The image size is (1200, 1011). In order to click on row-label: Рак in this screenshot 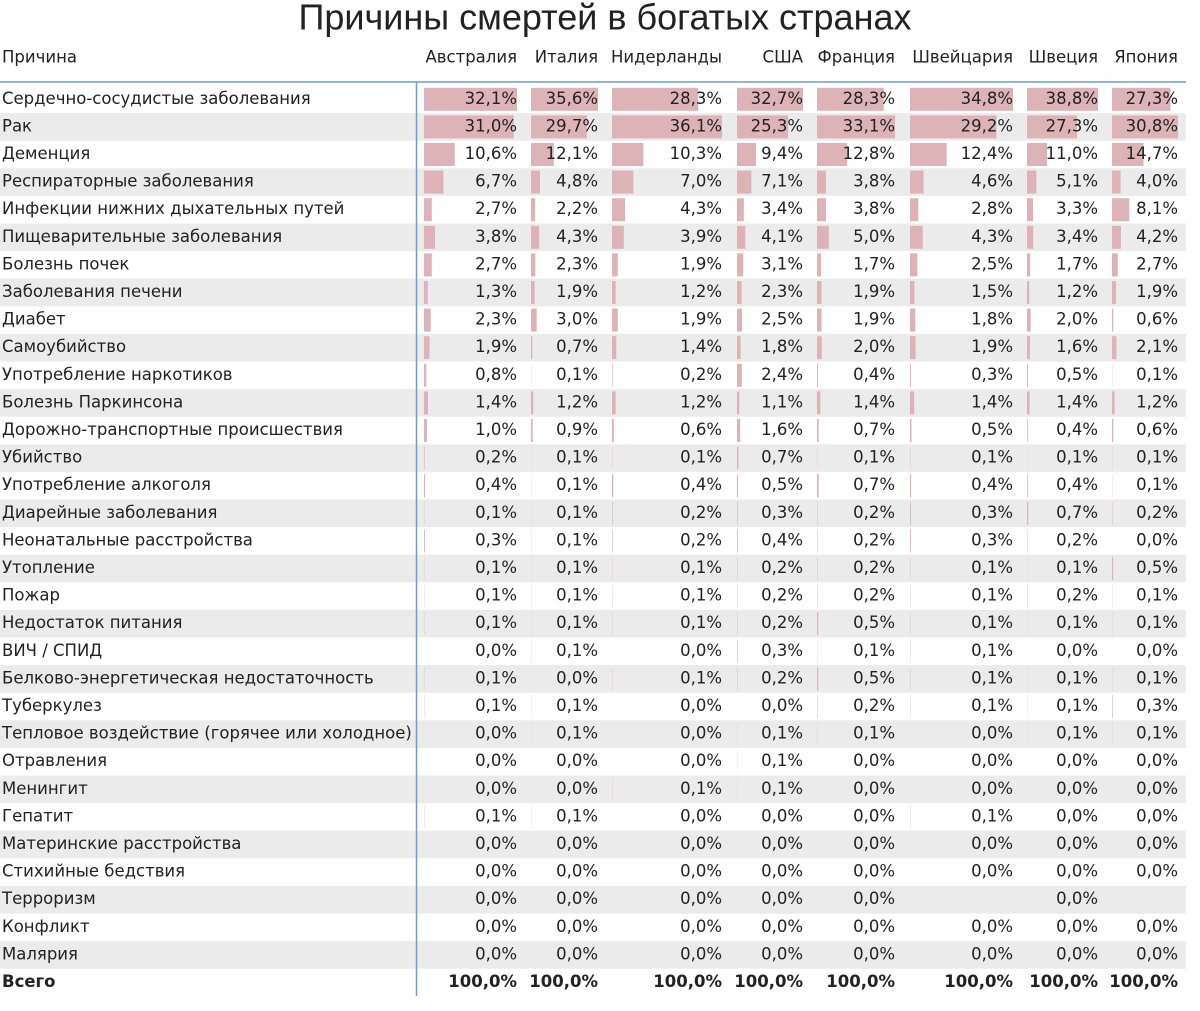, I will do `click(17, 125)`.